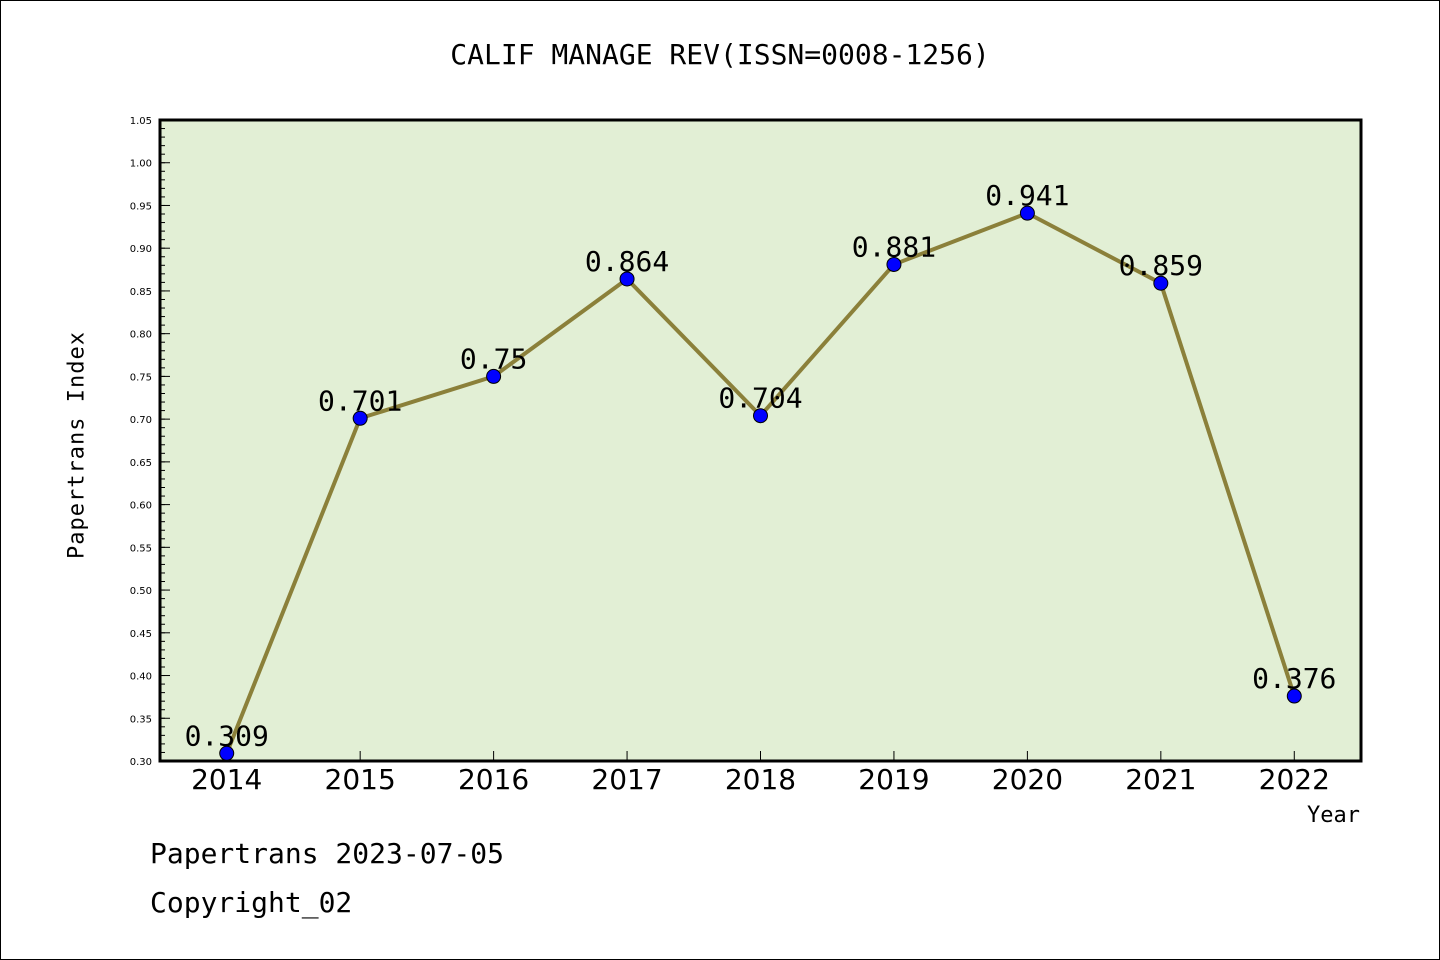  What do you see at coordinates (894, 246) in the screenshot?
I see `data-label: 0.881` at bounding box center [894, 246].